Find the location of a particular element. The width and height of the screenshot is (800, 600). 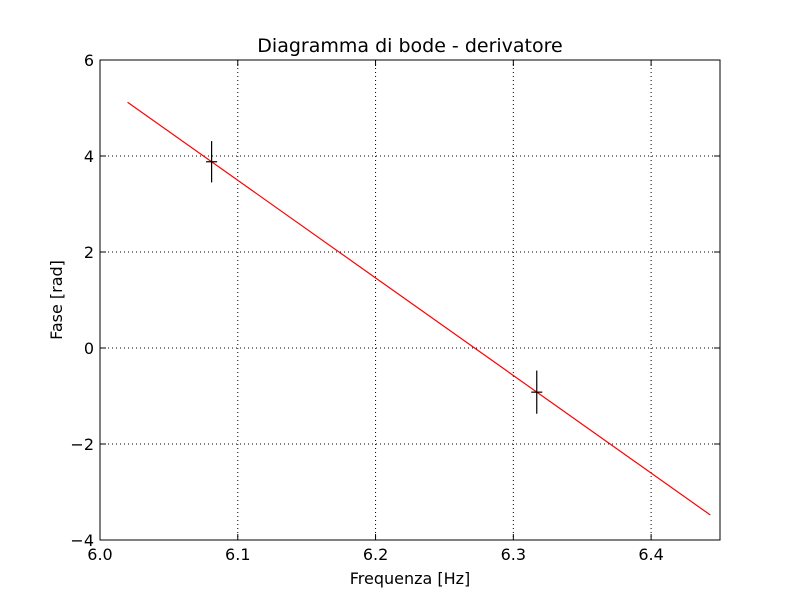

x-tick-label: 6.3 is located at coordinates (513, 554).